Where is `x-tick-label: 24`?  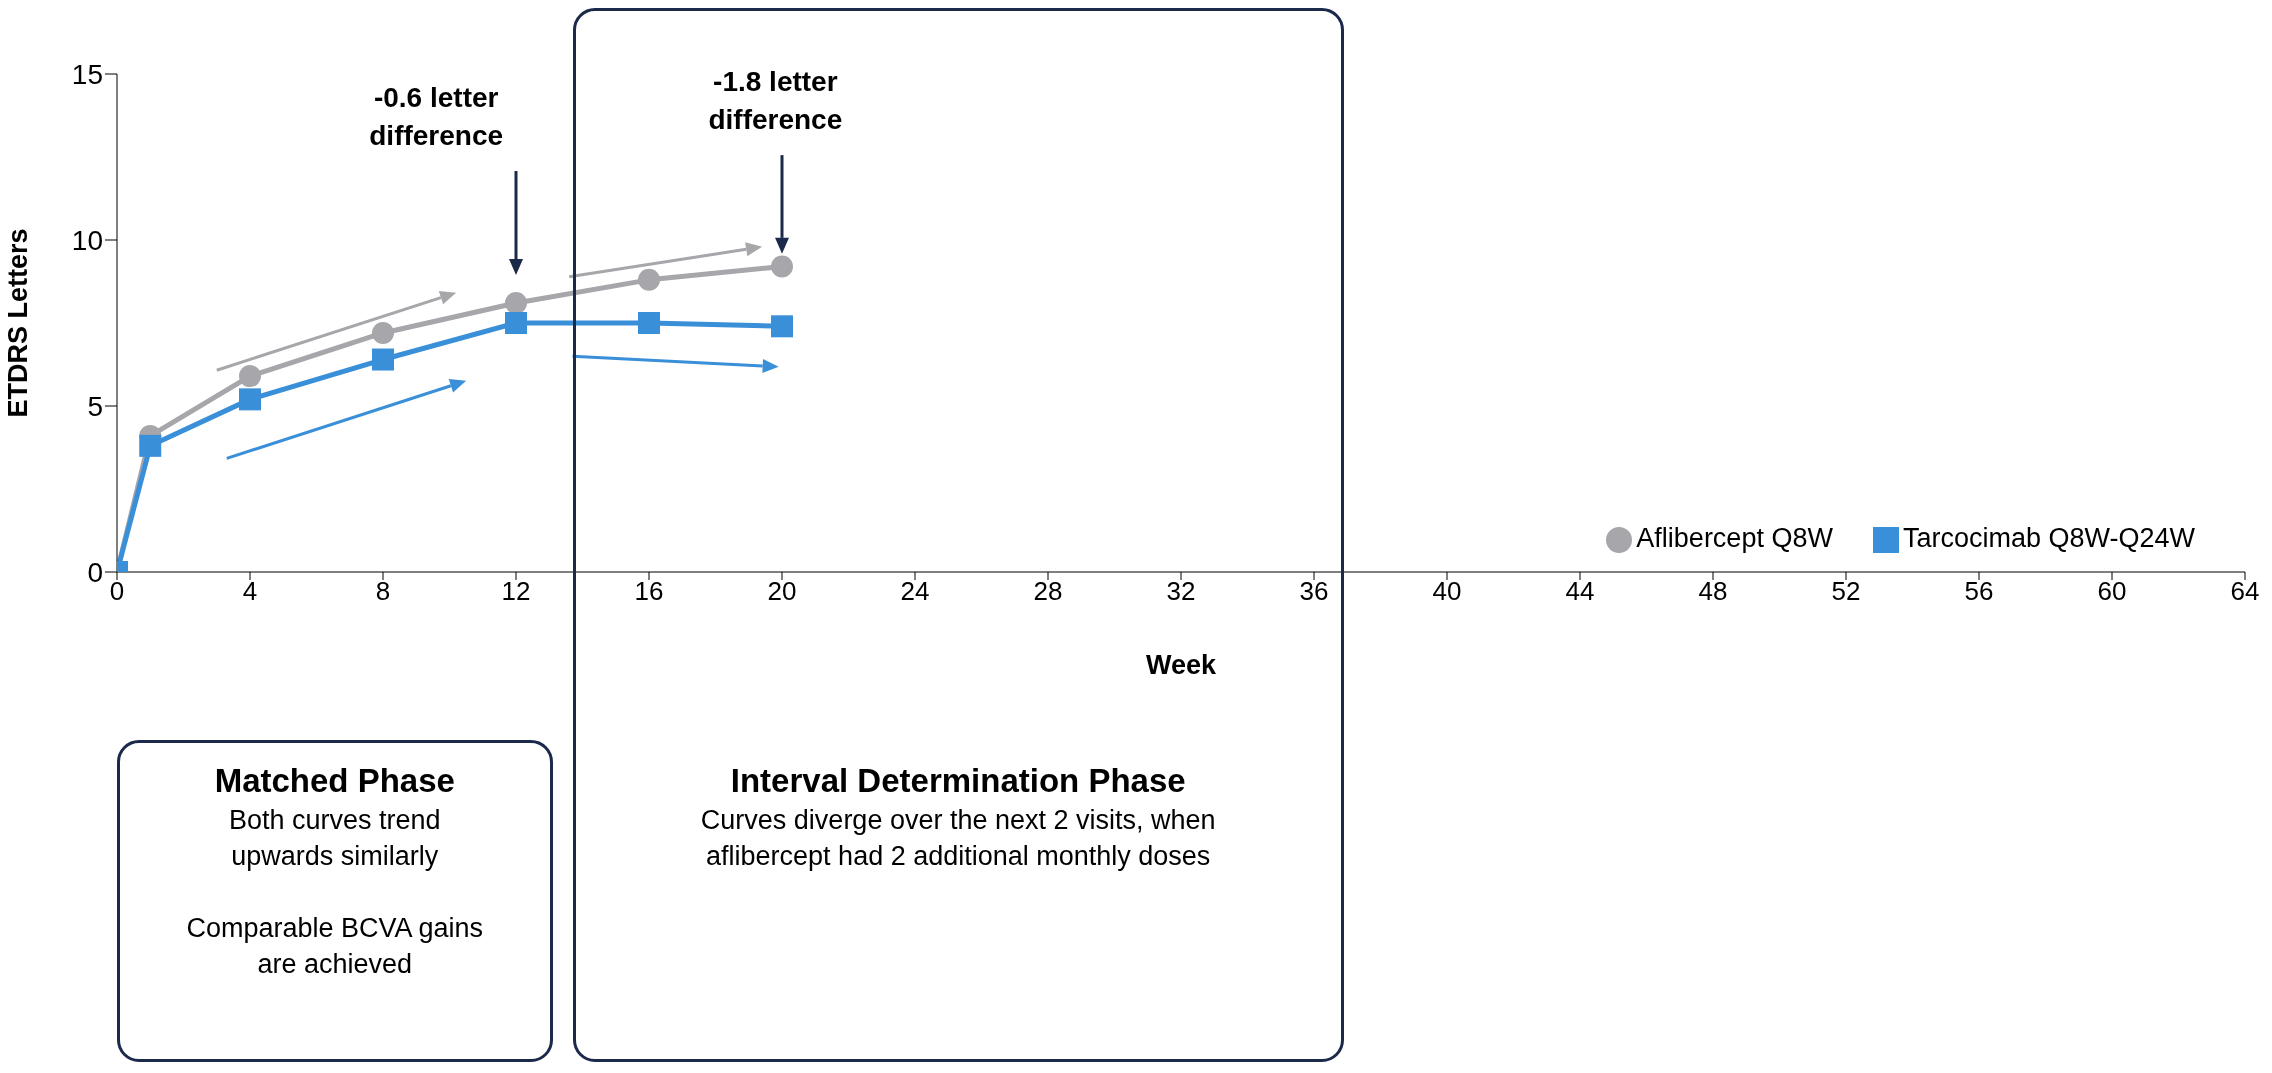
x-tick-label: 24 is located at coordinates (915, 591).